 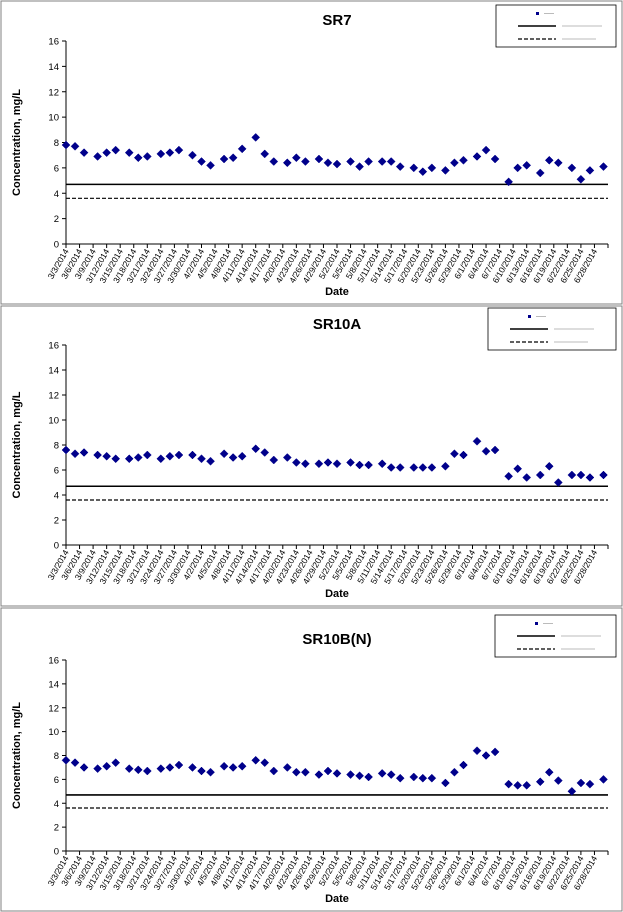 What do you see at coordinates (56, 828) in the screenshot?
I see `y-tick-label: 2` at bounding box center [56, 828].